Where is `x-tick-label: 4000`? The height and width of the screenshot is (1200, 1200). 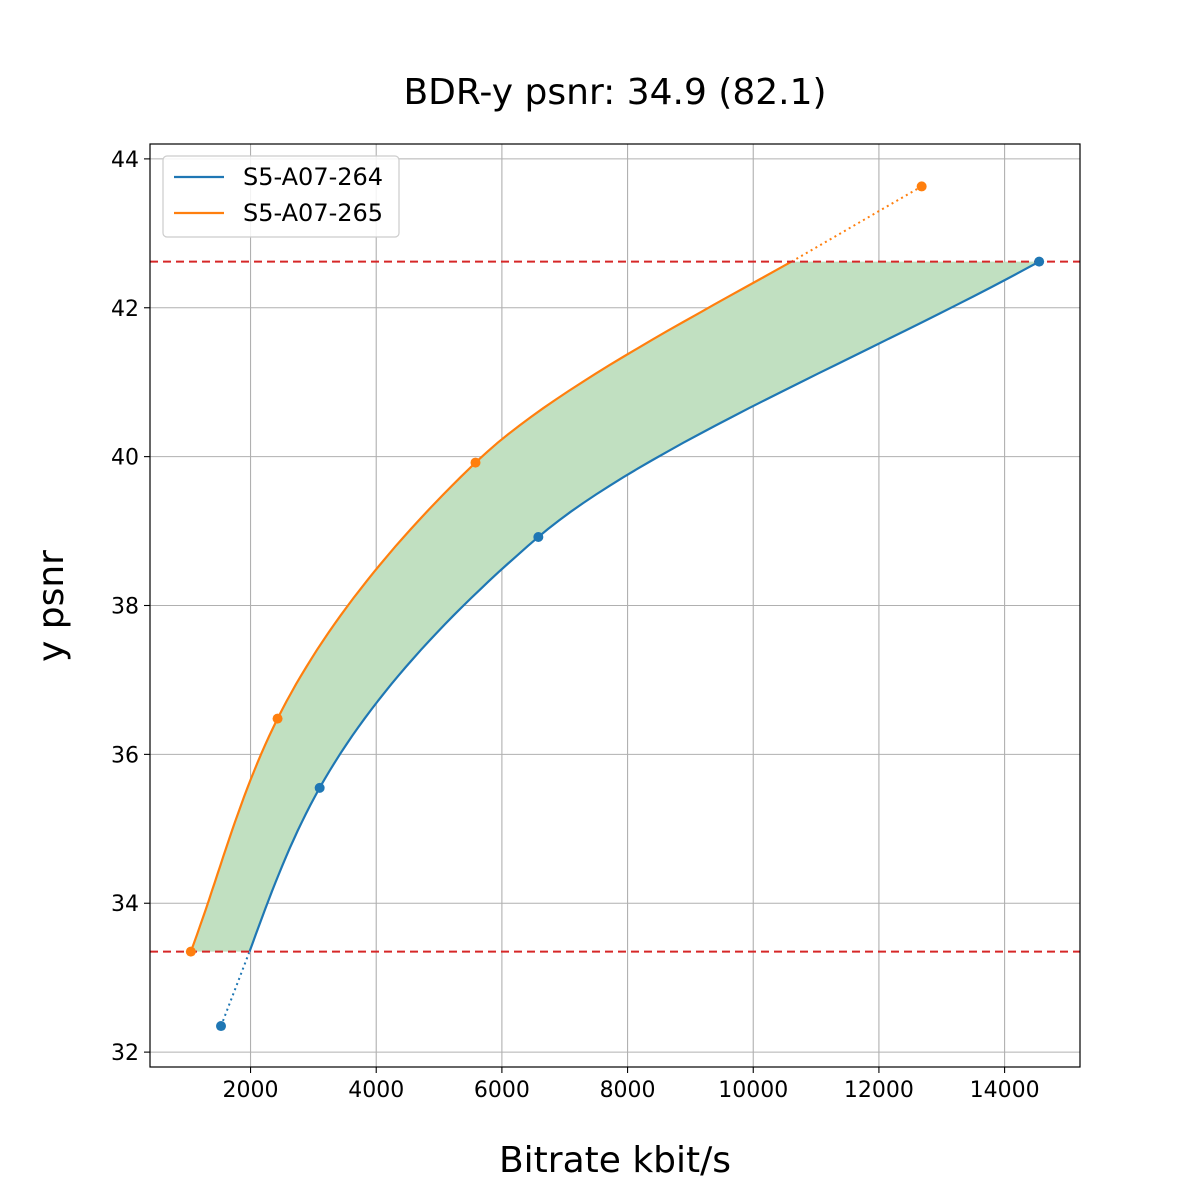
x-tick-label: 4000 is located at coordinates (376, 1090).